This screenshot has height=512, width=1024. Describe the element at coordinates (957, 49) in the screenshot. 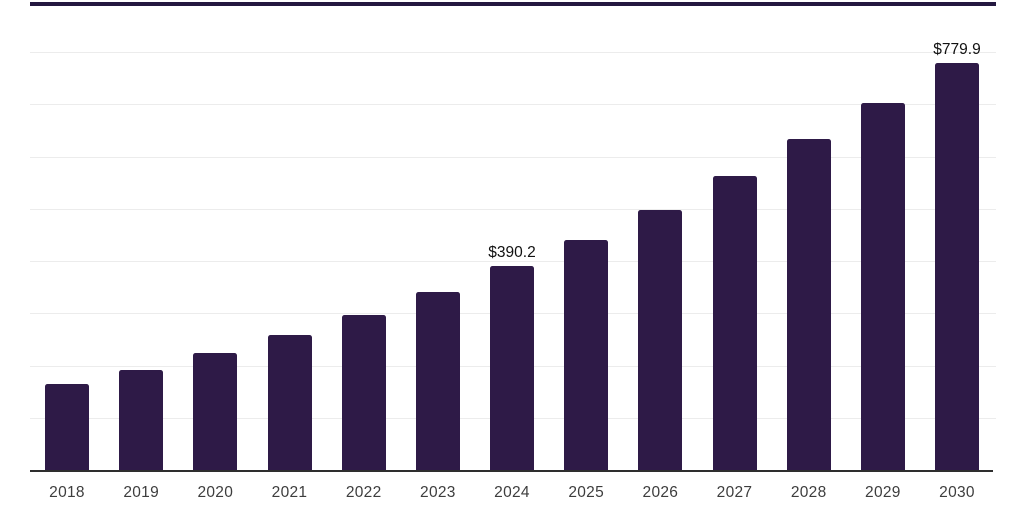

I see `data-label: $779.9` at that location.